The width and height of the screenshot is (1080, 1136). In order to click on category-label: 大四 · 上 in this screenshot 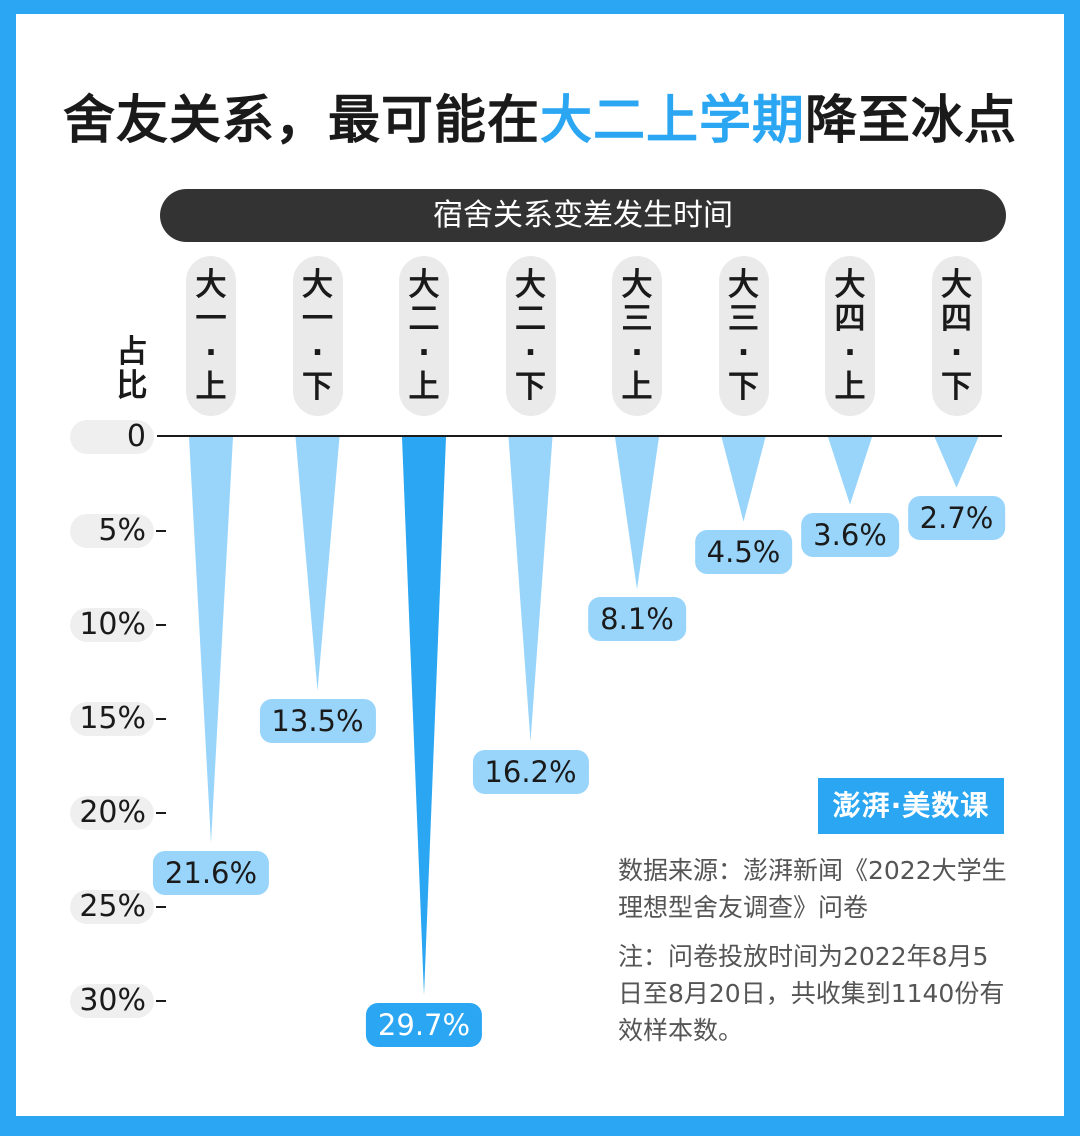, I will do `click(850, 336)`.